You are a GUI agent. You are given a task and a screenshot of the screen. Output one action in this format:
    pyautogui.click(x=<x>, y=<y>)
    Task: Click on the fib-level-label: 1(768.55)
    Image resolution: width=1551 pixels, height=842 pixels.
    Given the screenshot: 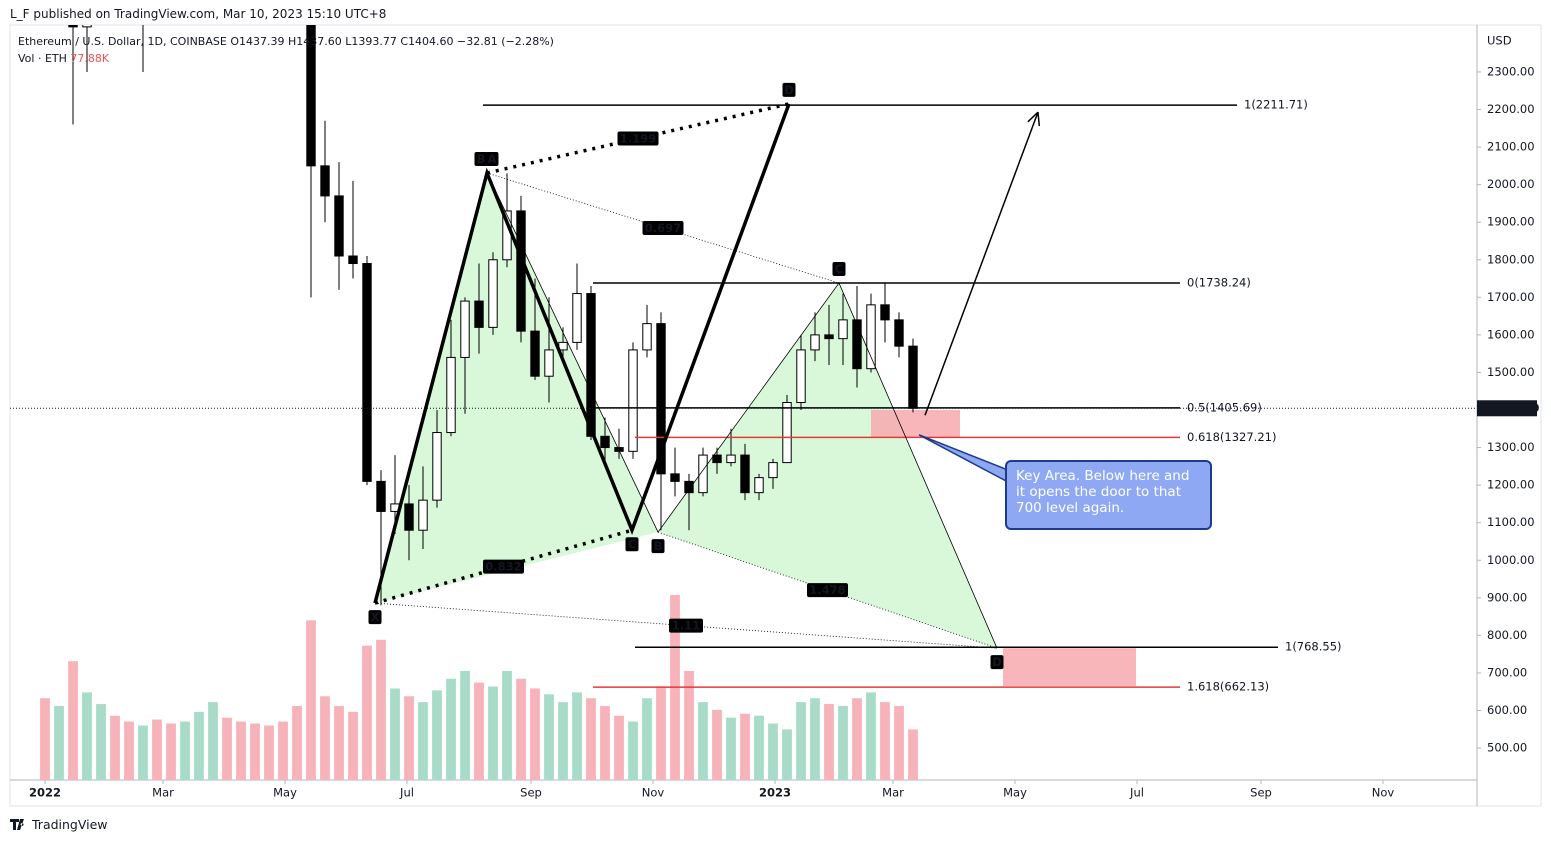 What is the action you would take?
    pyautogui.click(x=1313, y=647)
    